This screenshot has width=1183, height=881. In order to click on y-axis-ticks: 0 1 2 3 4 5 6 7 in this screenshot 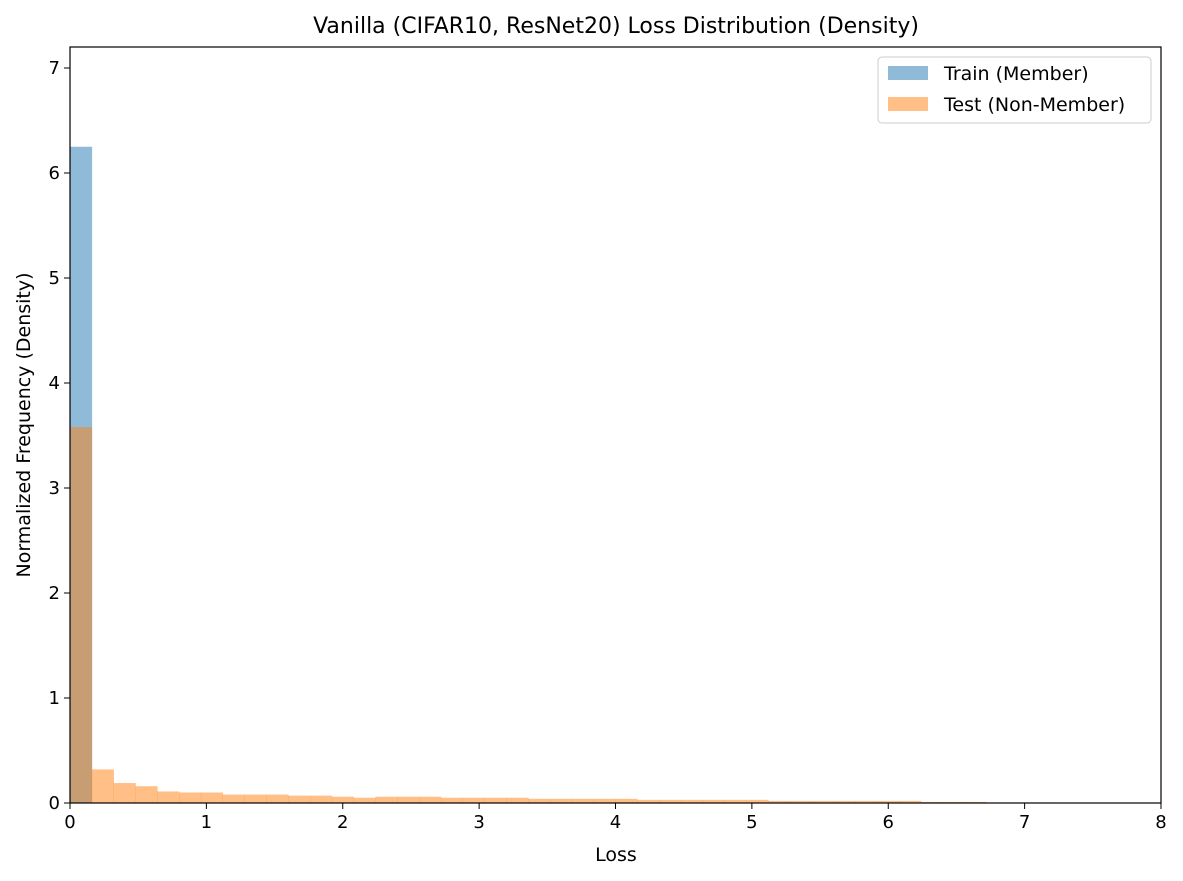, I will do `click(59, 436)`.